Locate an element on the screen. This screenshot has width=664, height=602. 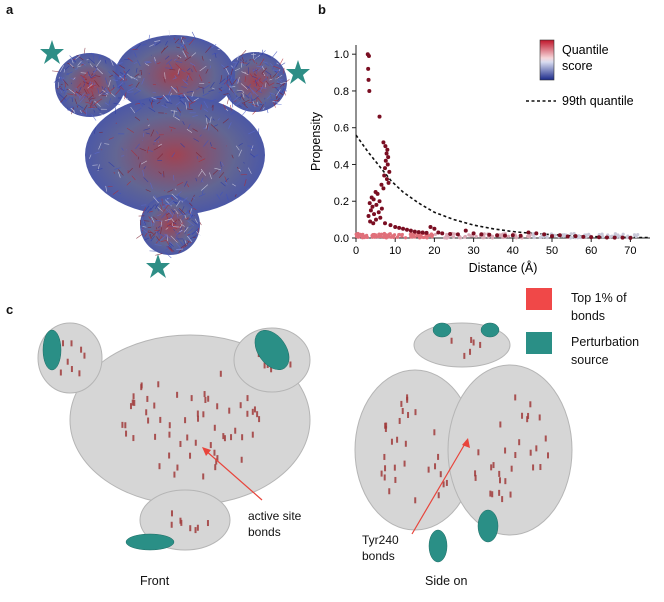
panel-letter-a: a is located at coordinates (9, 9).